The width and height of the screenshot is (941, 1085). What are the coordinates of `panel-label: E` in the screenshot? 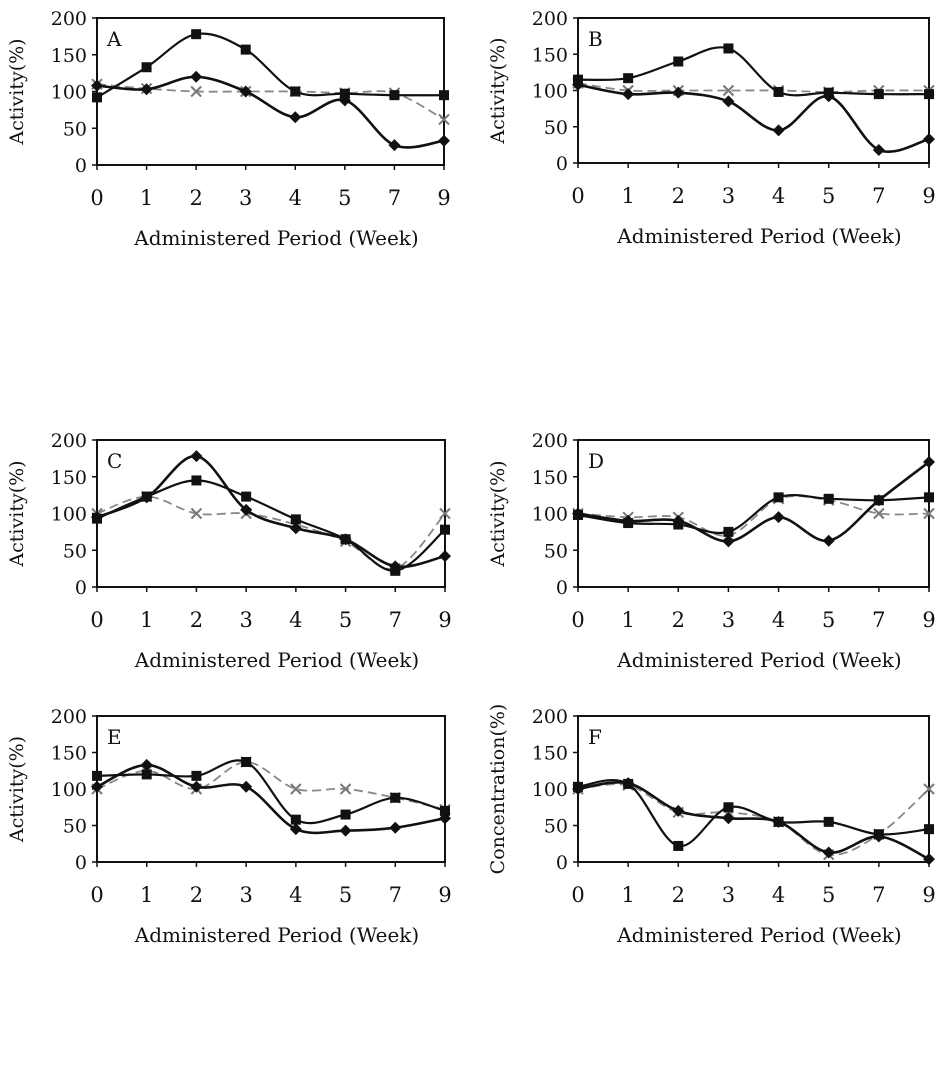 It's located at (114, 737).